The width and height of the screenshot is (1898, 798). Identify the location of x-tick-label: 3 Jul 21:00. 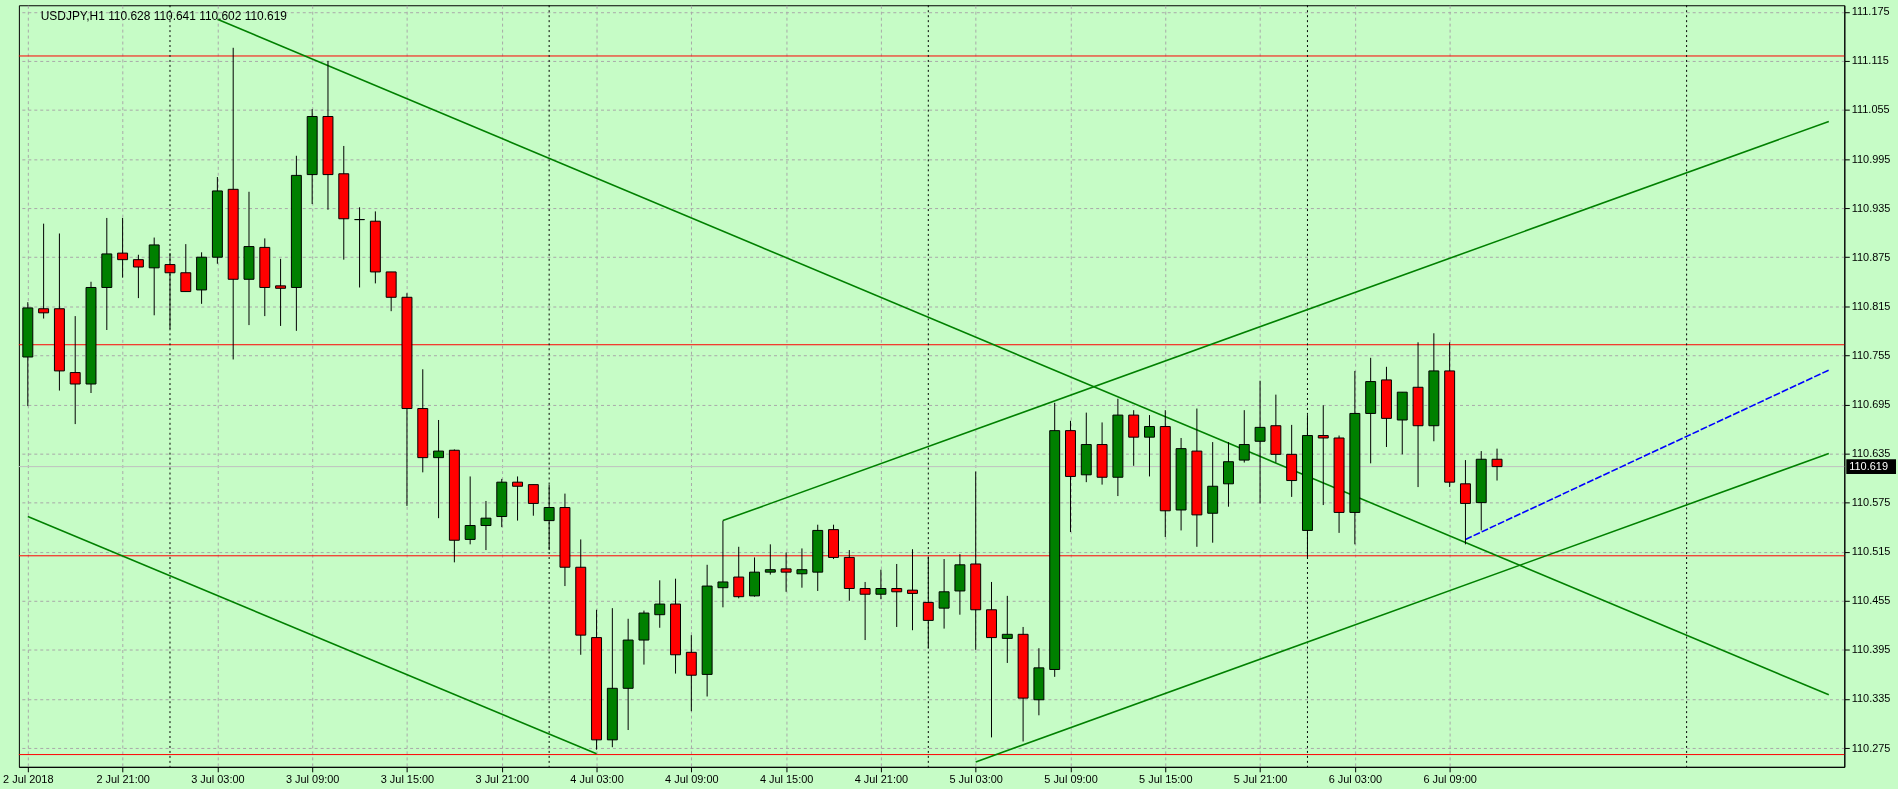
(502, 779).